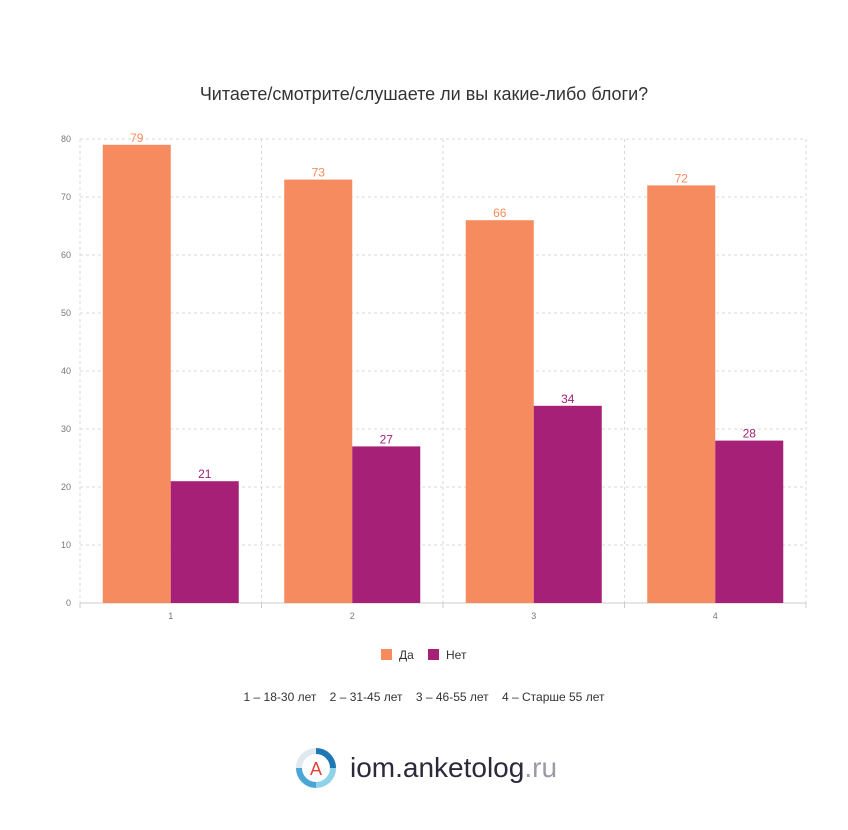  I want to click on x-tick-label: 4, so click(715, 616).